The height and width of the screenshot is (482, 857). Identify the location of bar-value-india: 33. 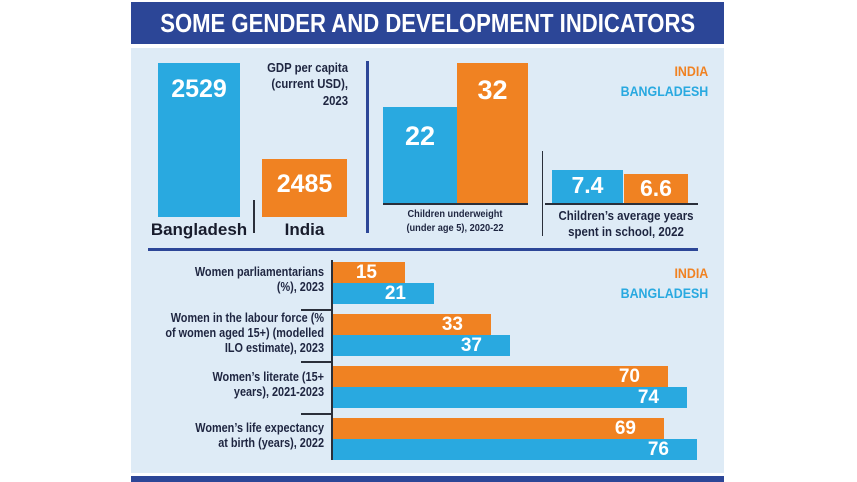
(452, 324).